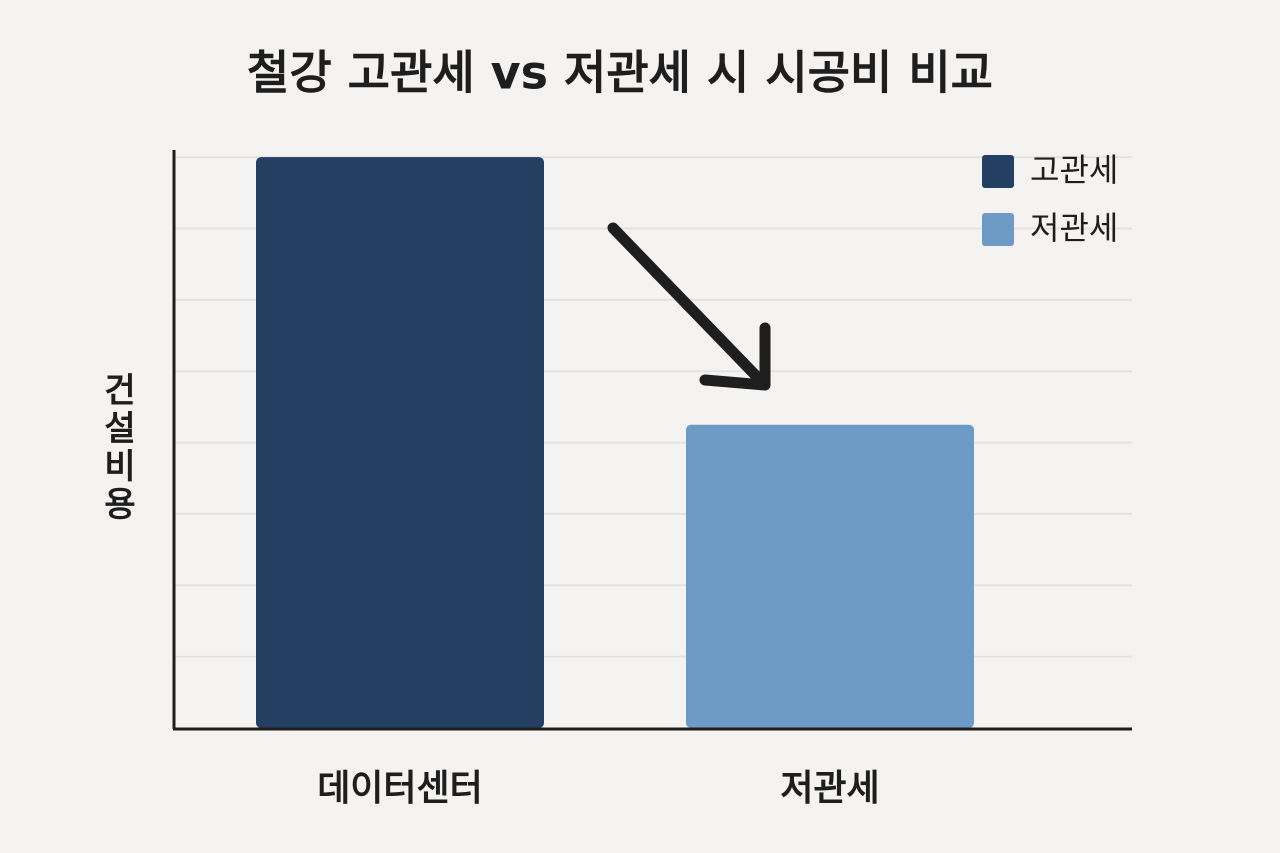 The image size is (1280, 853). I want to click on x-tick-label: 저관세, so click(829, 788).